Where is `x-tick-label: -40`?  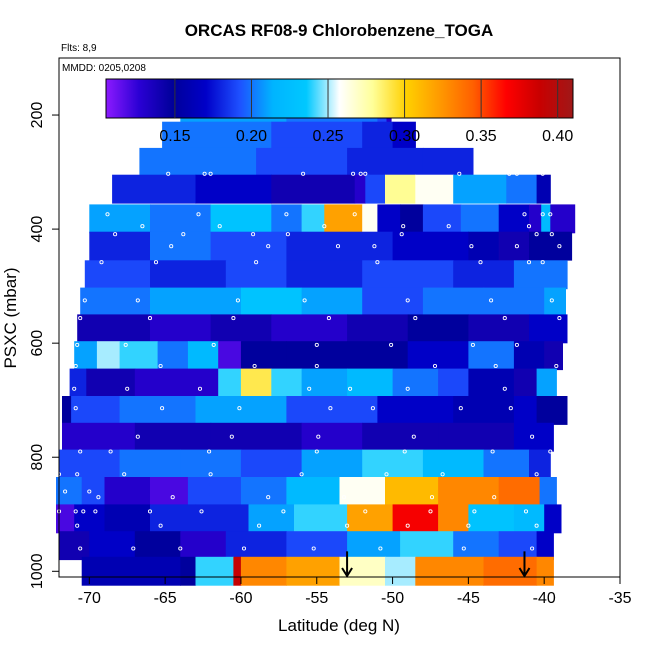
x-tick-label: -40 is located at coordinates (544, 598).